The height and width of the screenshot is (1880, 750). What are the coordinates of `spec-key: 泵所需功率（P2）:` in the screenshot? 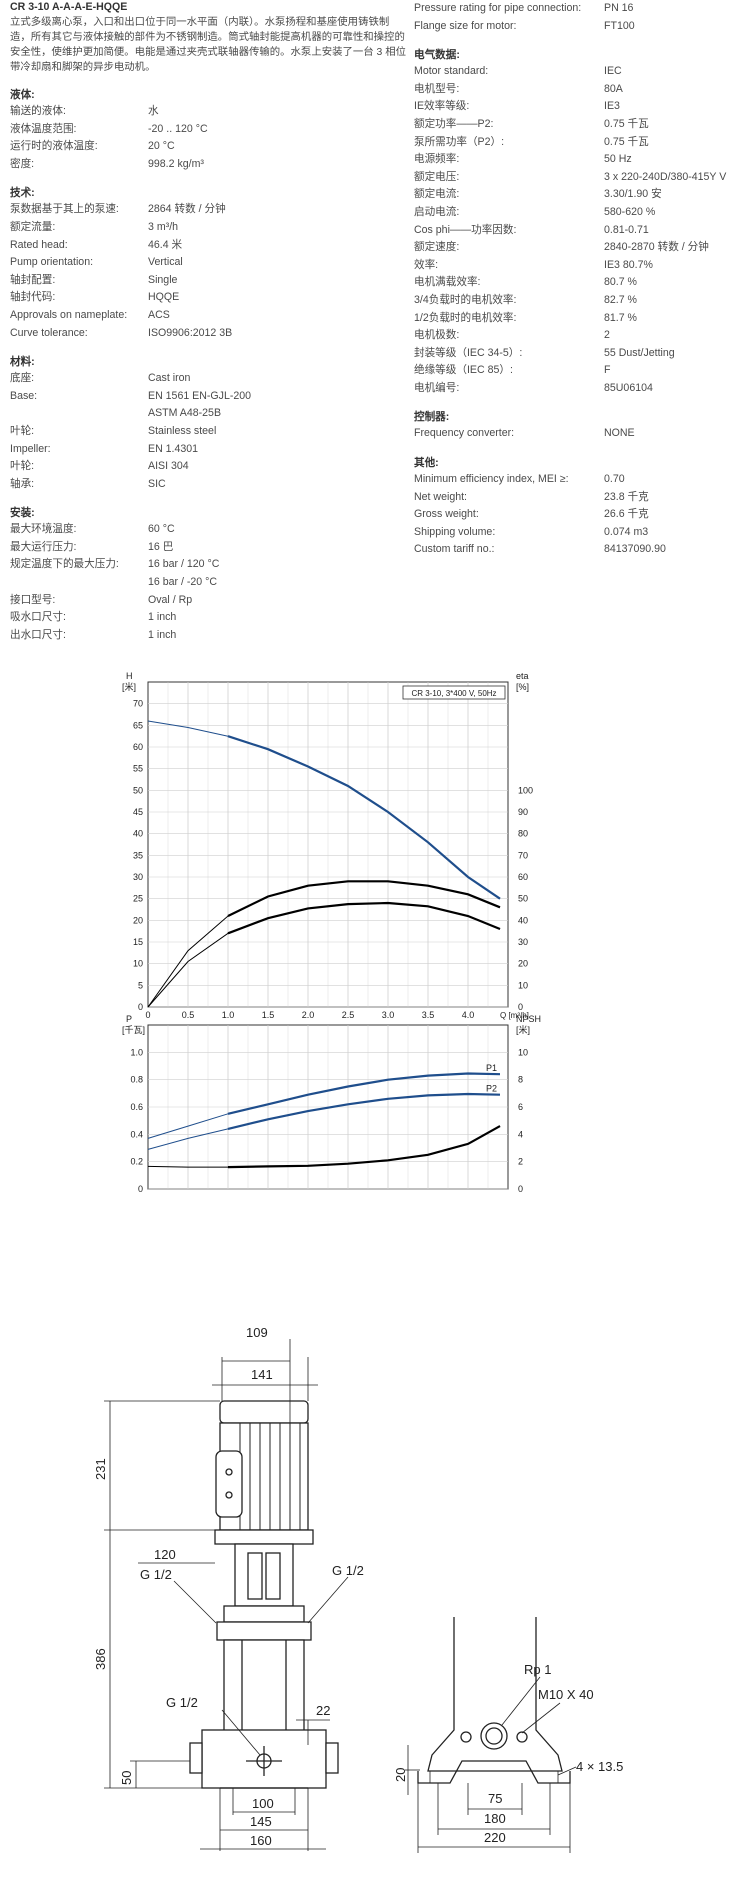 It's located at (459, 141).